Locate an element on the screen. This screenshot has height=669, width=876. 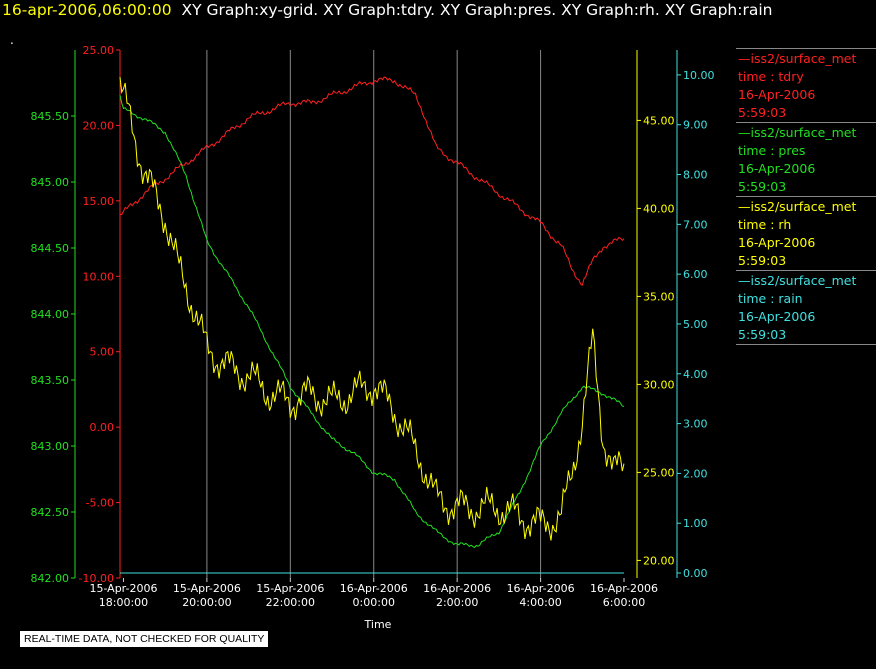
legend-variable: time : pres is located at coordinates (772, 150).